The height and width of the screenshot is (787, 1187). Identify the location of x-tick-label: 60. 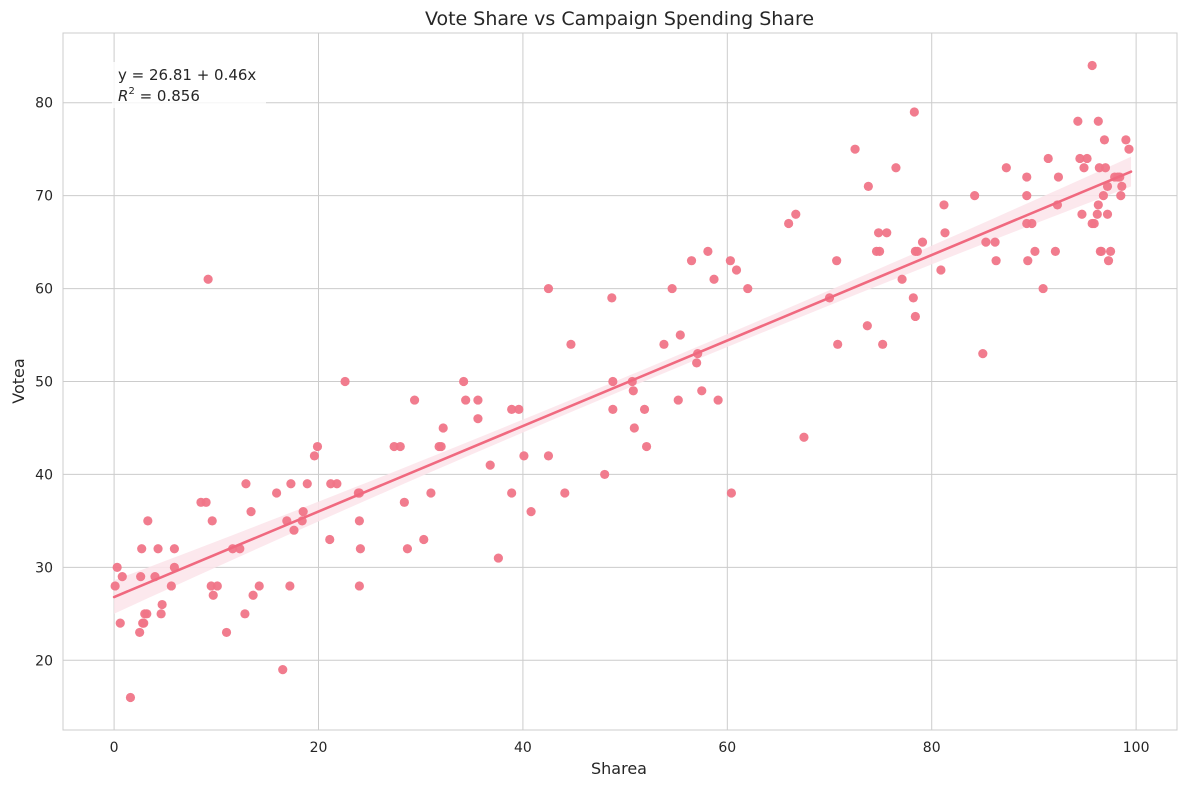
(727, 748).